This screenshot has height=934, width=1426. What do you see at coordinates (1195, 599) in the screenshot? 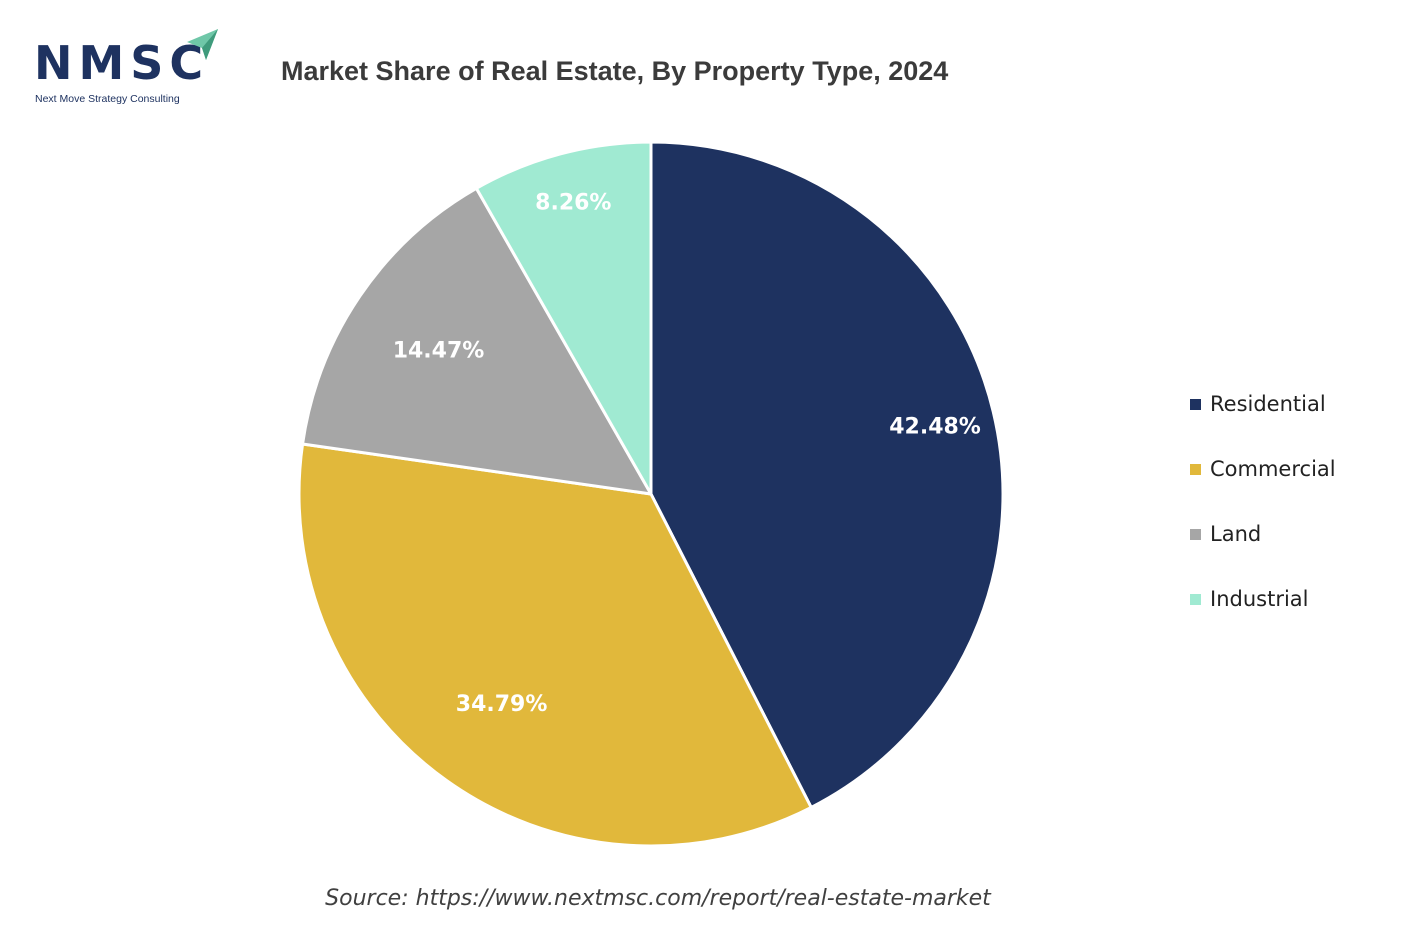
I see `legend-swatch-industrial` at bounding box center [1195, 599].